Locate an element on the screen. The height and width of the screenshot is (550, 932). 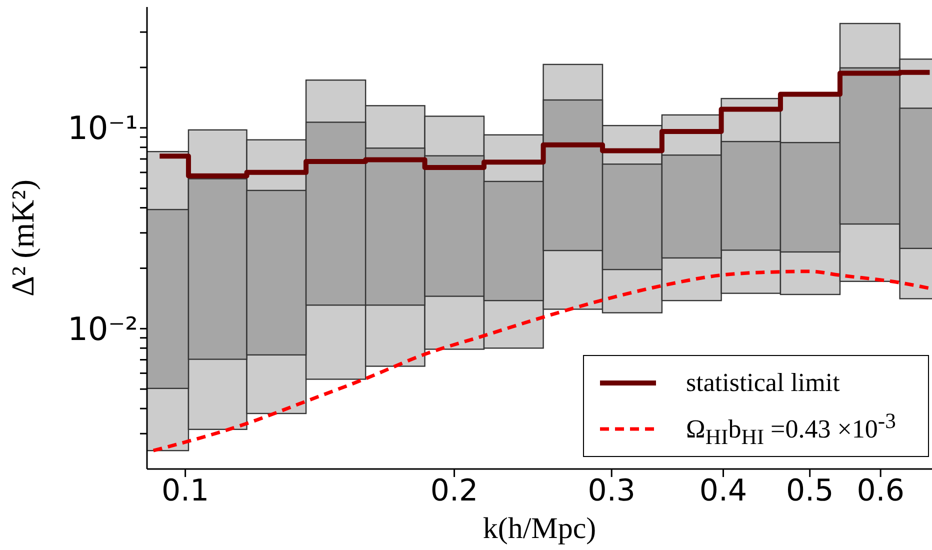
legend-label: statistical limit is located at coordinates (763, 383).